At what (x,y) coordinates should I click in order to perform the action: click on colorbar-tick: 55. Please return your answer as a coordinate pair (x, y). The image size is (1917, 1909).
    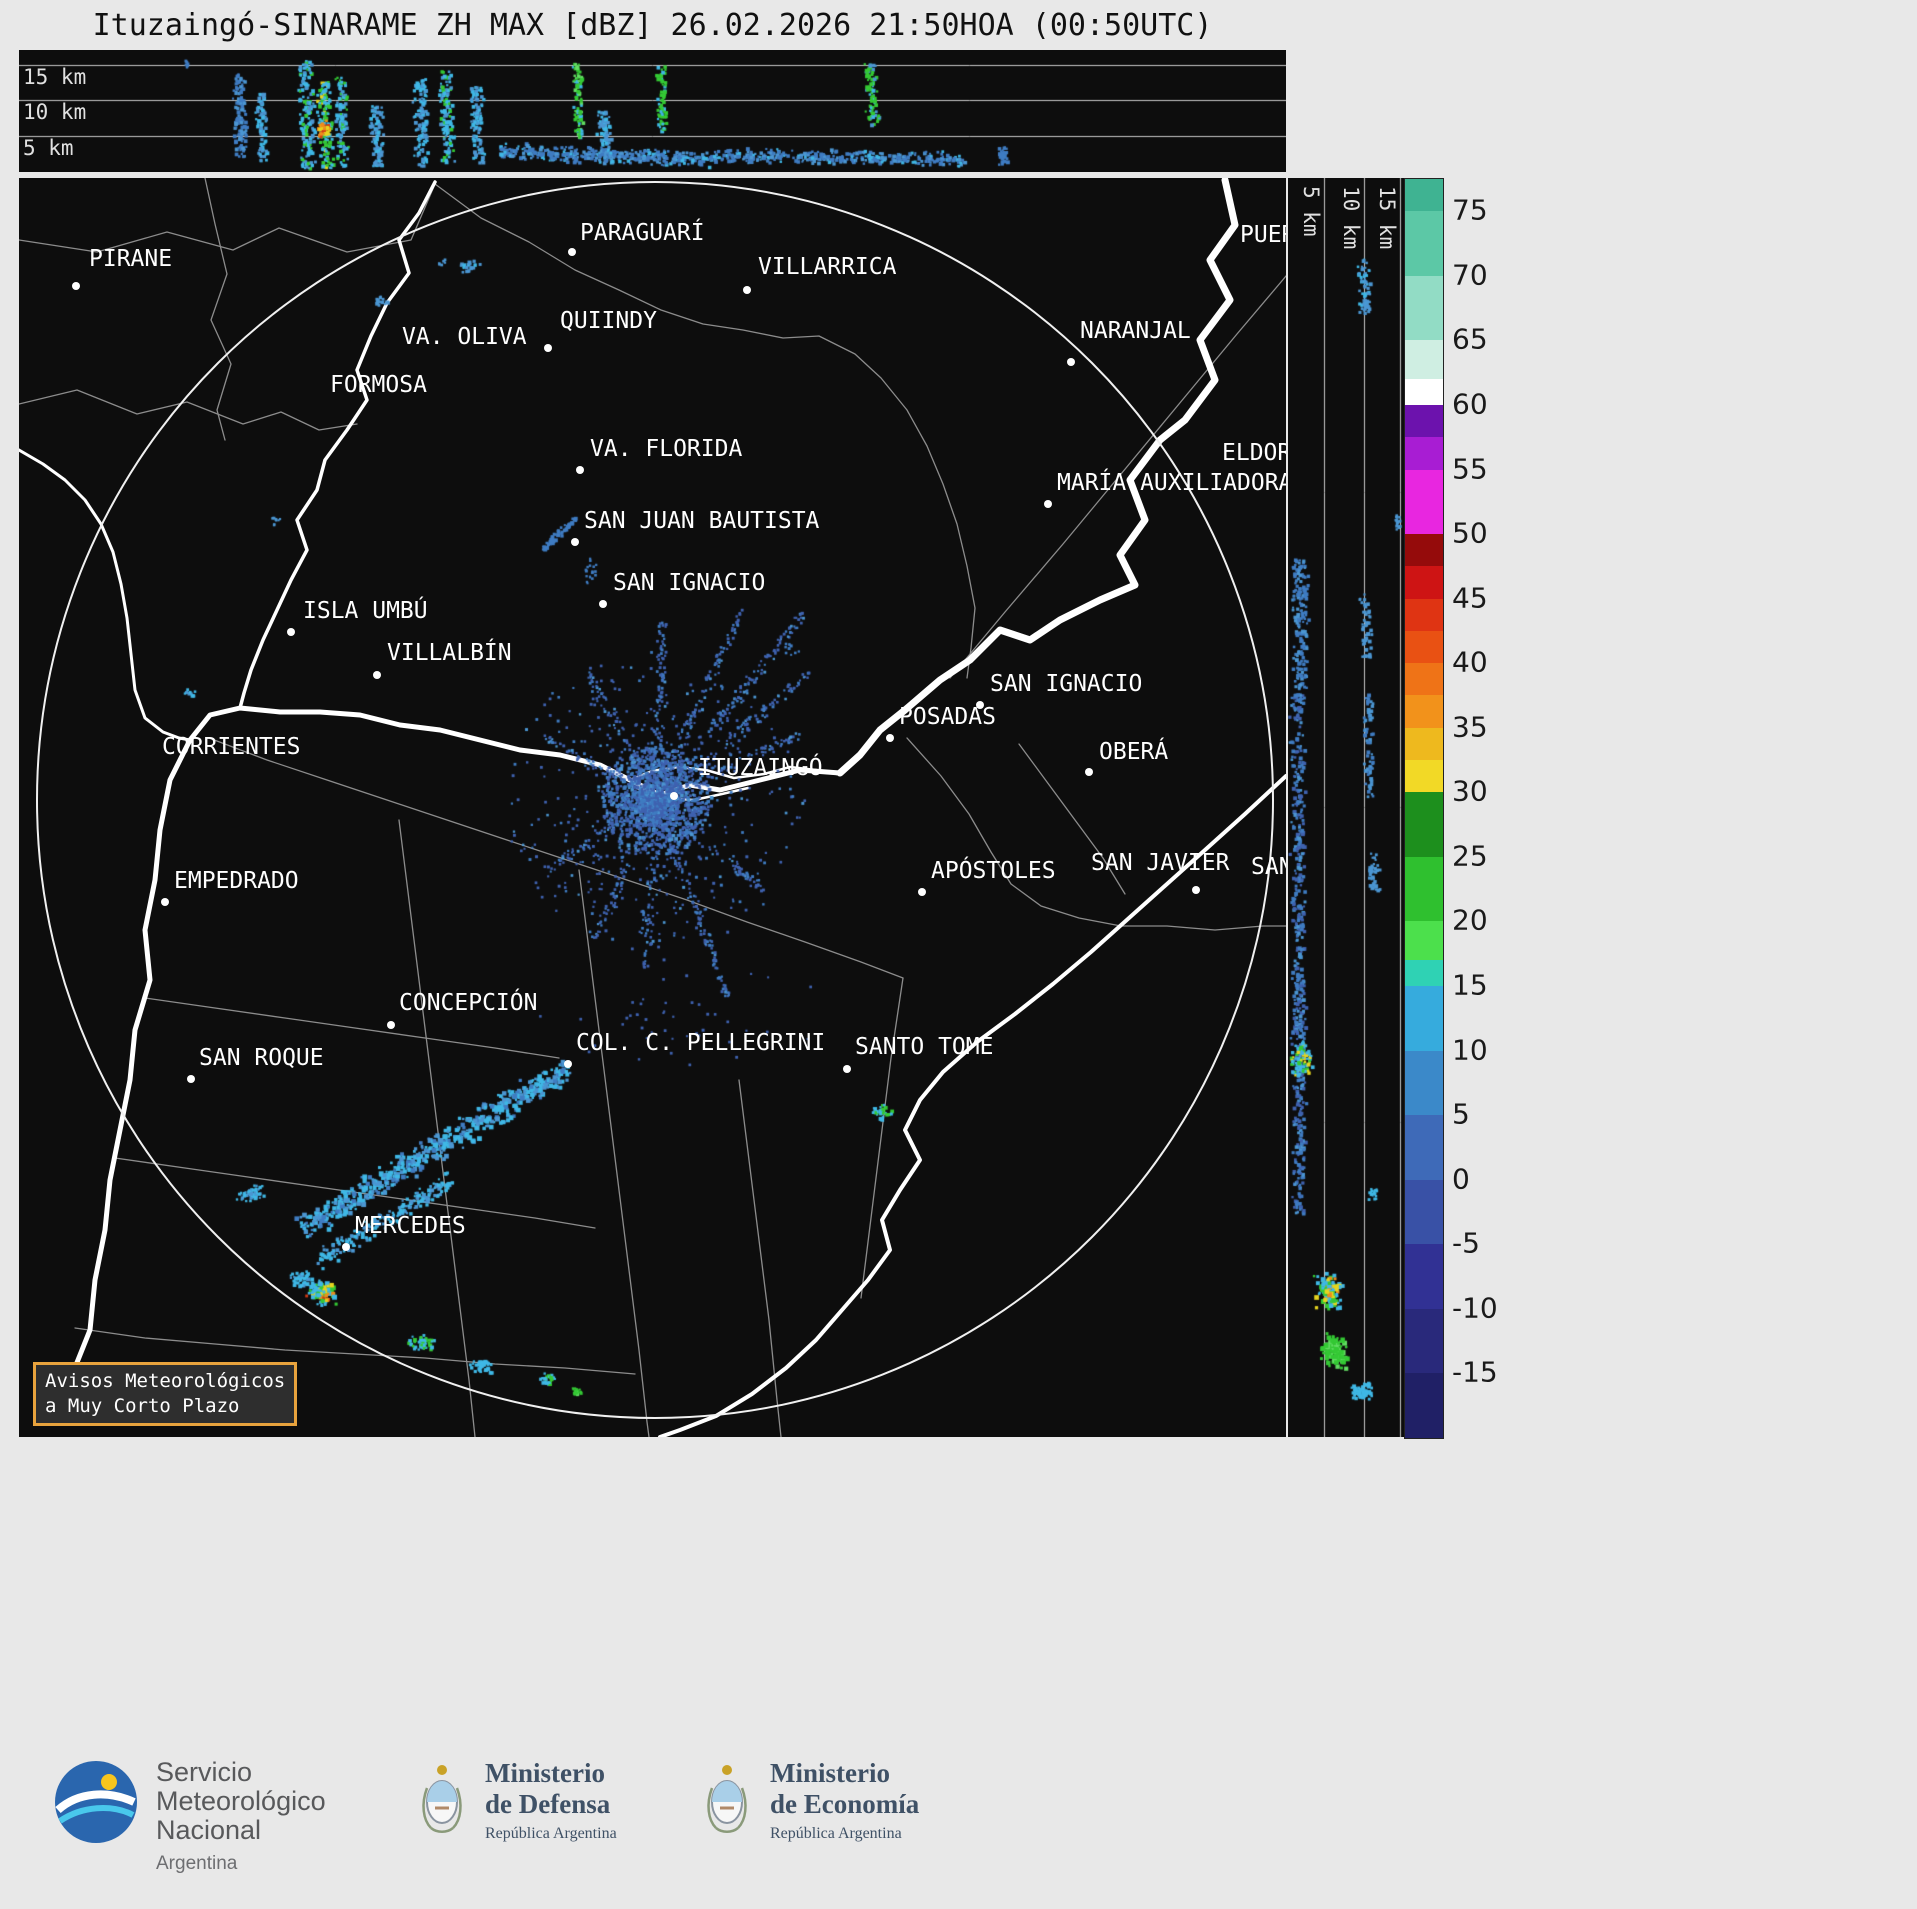
    Looking at the image, I should click on (1470, 469).